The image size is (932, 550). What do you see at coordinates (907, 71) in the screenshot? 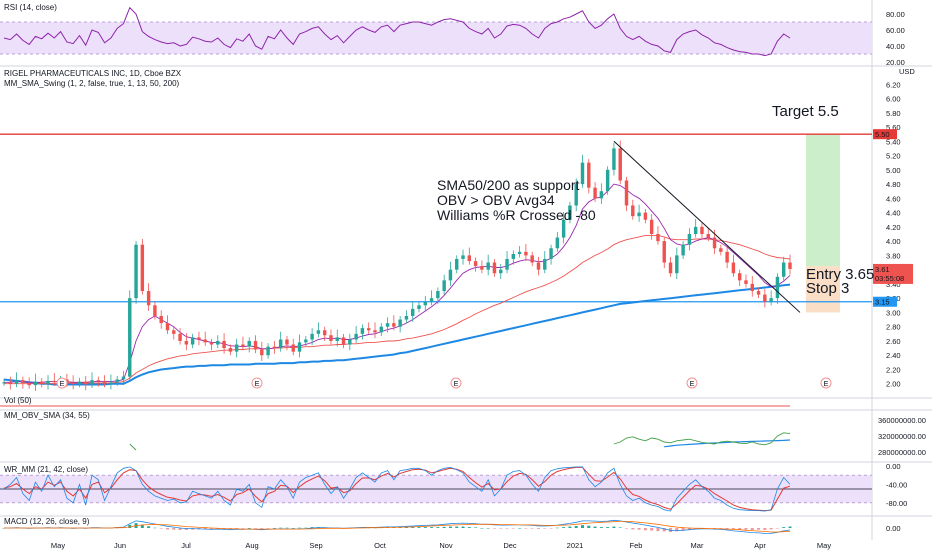
I see `currency-label: USD` at bounding box center [907, 71].